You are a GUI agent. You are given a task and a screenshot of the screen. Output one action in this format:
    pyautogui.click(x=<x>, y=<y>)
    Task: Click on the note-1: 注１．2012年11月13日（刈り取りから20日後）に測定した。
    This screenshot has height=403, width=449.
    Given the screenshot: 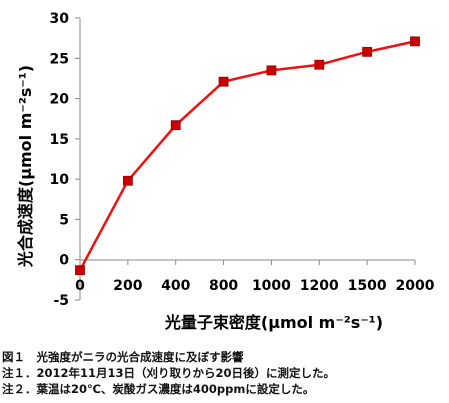 What is the action you would take?
    pyautogui.click(x=169, y=373)
    